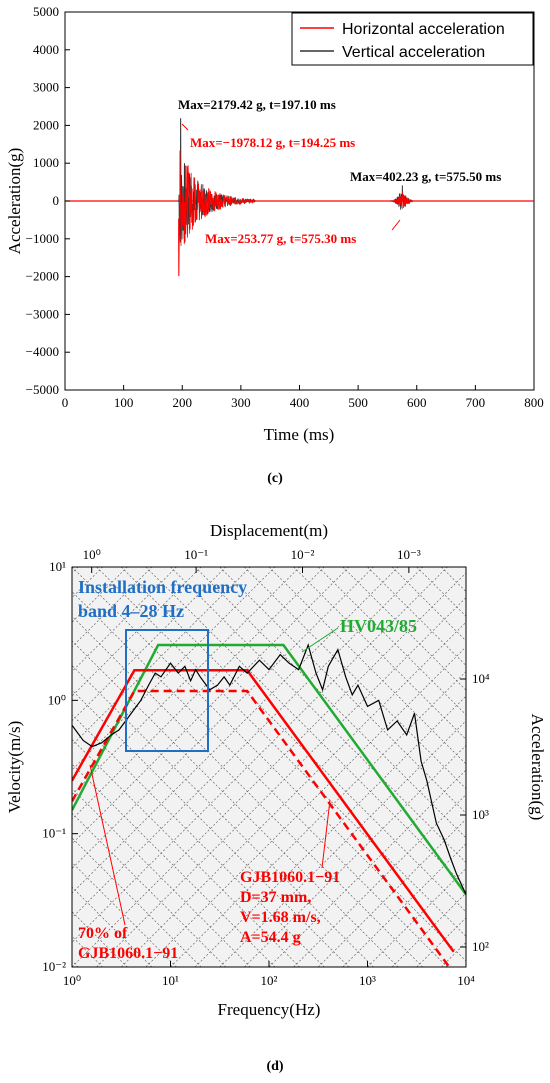 This screenshot has height=1083, width=550. What do you see at coordinates (92, 554) in the screenshot?
I see `top-tick-label-d: 10⁰` at bounding box center [92, 554].